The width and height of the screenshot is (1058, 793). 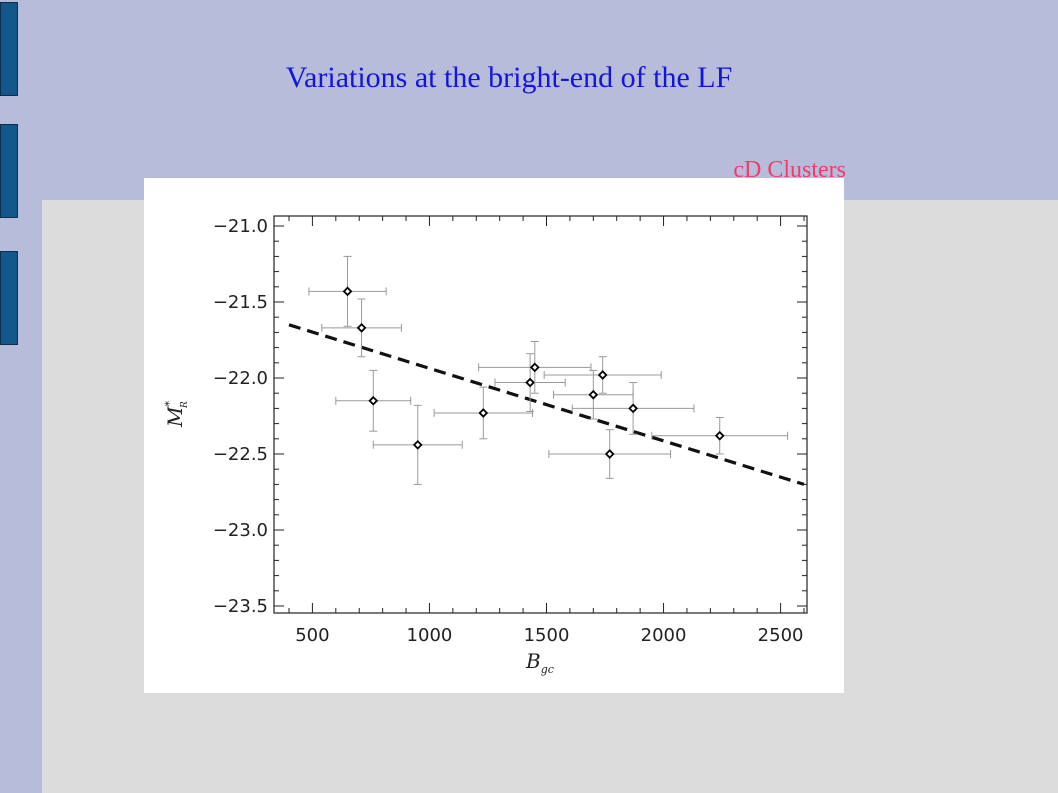 What do you see at coordinates (21, 396) in the screenshot?
I see `left-band` at bounding box center [21, 396].